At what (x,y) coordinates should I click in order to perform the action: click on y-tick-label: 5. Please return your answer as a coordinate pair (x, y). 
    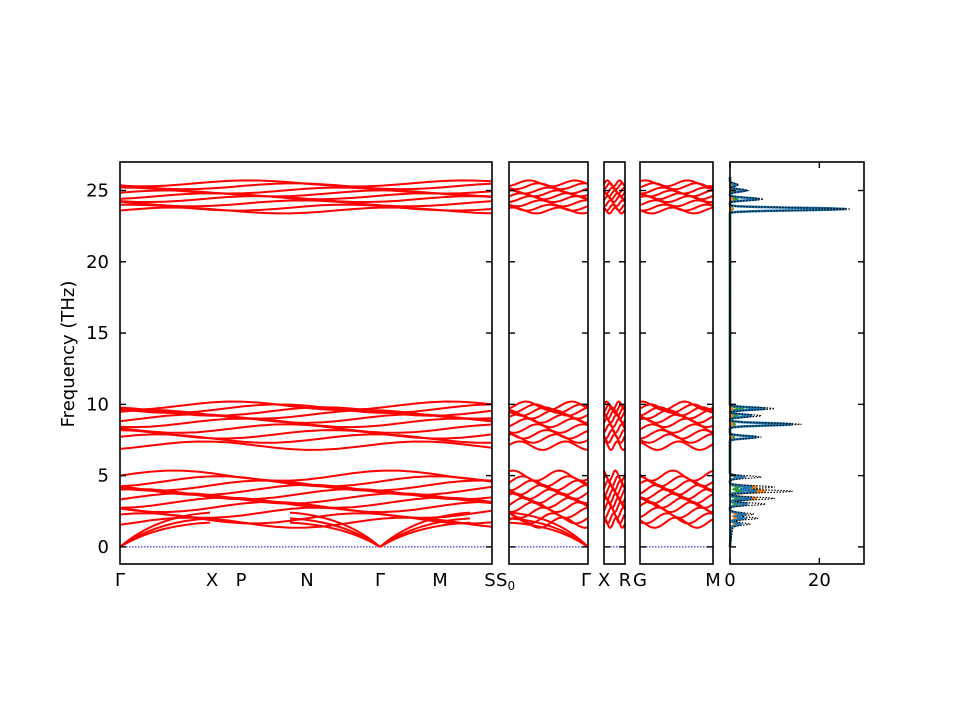
    Looking at the image, I should click on (103, 476).